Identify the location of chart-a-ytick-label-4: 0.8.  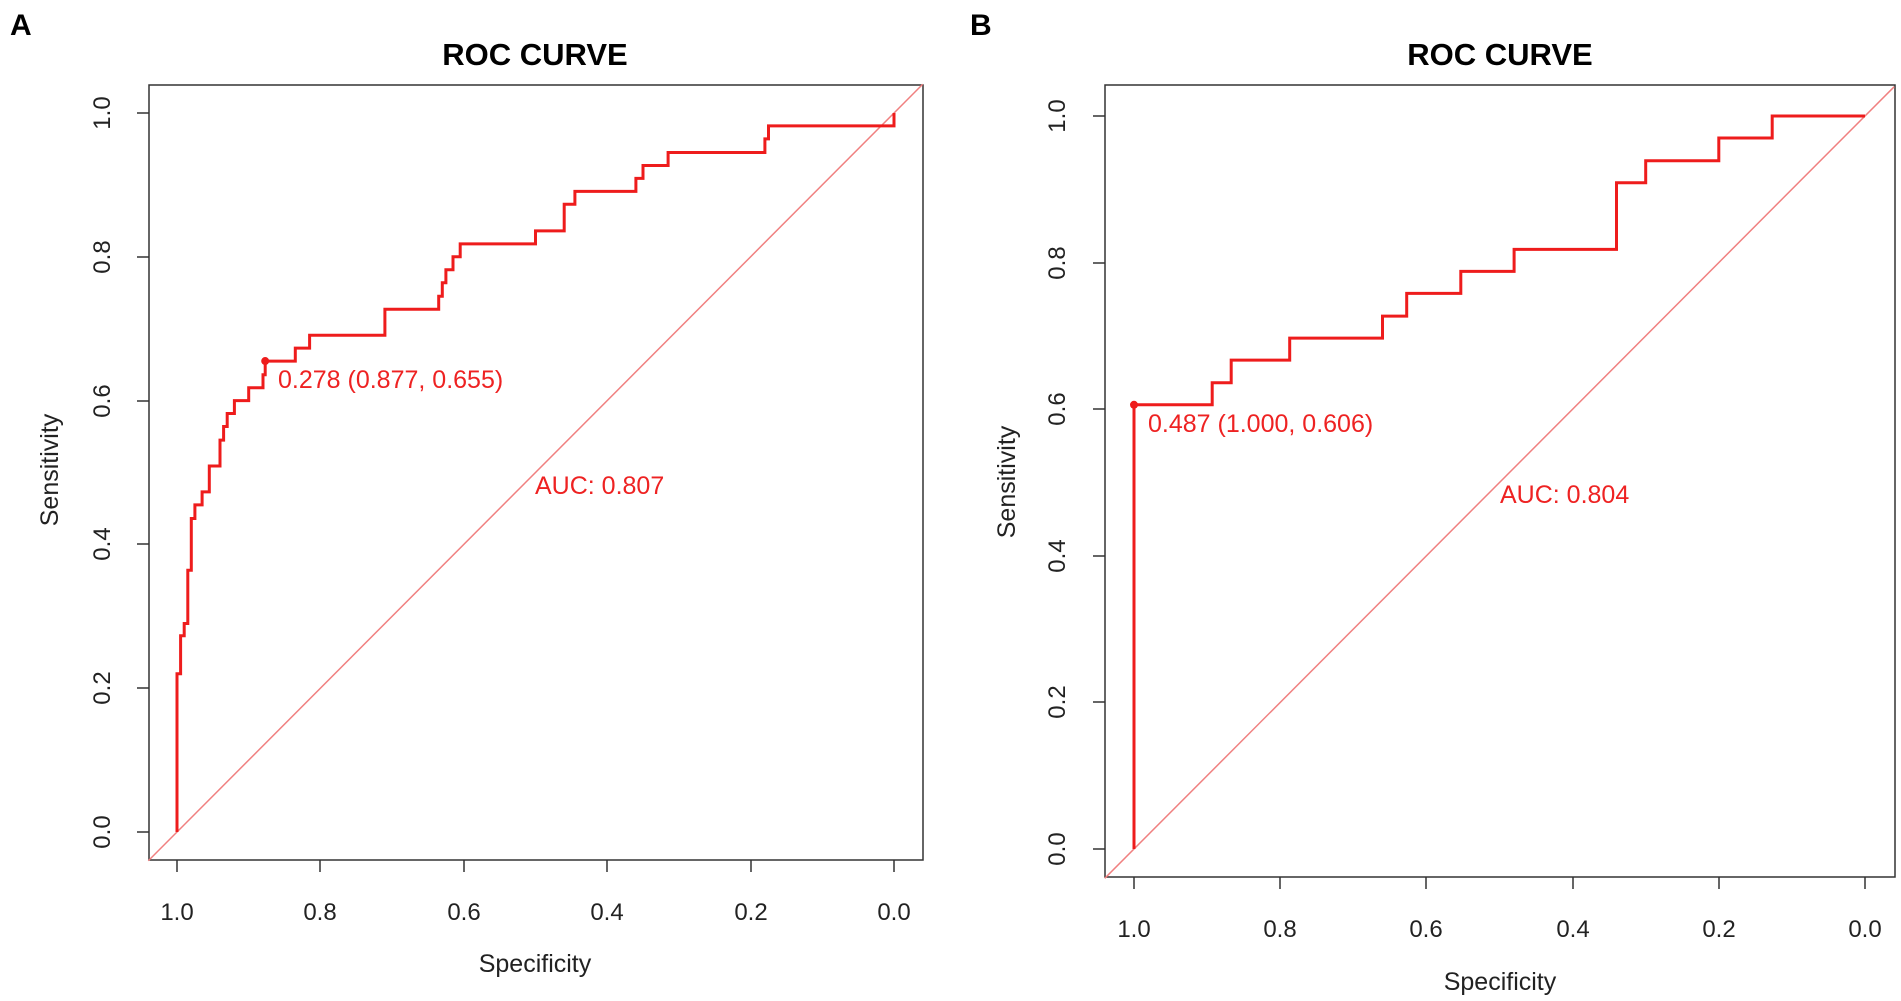
(102, 256).